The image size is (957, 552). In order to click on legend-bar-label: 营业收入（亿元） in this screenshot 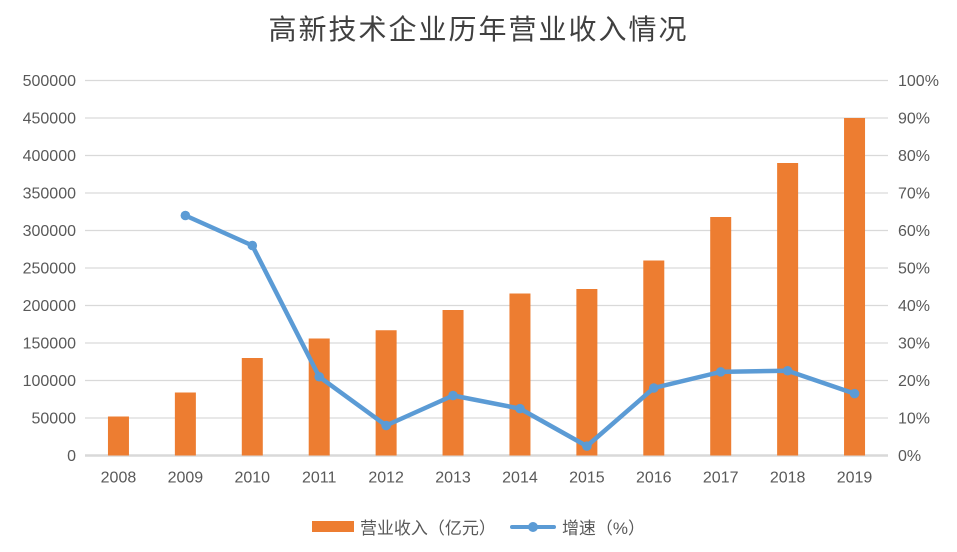, I will do `click(427, 528)`.